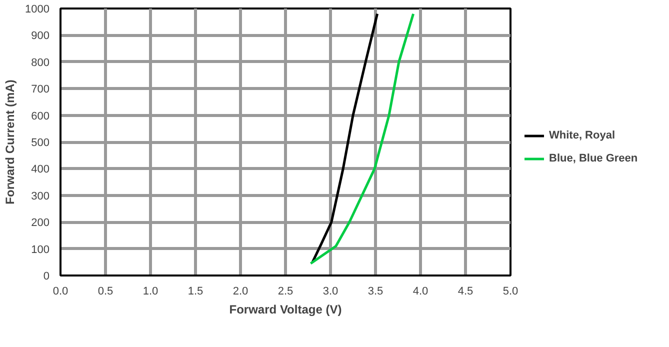  Describe the element at coordinates (510, 292) in the screenshot. I see `x-tick-label: 5.0` at that location.